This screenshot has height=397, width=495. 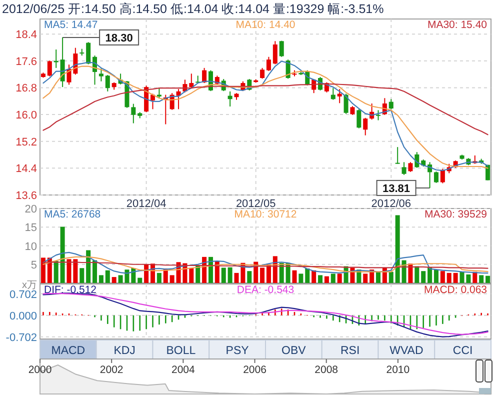 What do you see at coordinates (26, 62) in the screenshot?
I see `y-tick-label: 17.6` at bounding box center [26, 62].